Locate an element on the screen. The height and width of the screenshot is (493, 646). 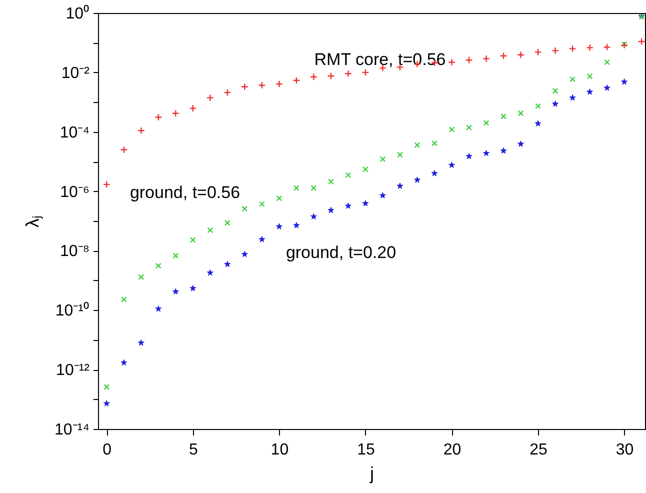
x-tick-label: 0 is located at coordinates (107, 450).